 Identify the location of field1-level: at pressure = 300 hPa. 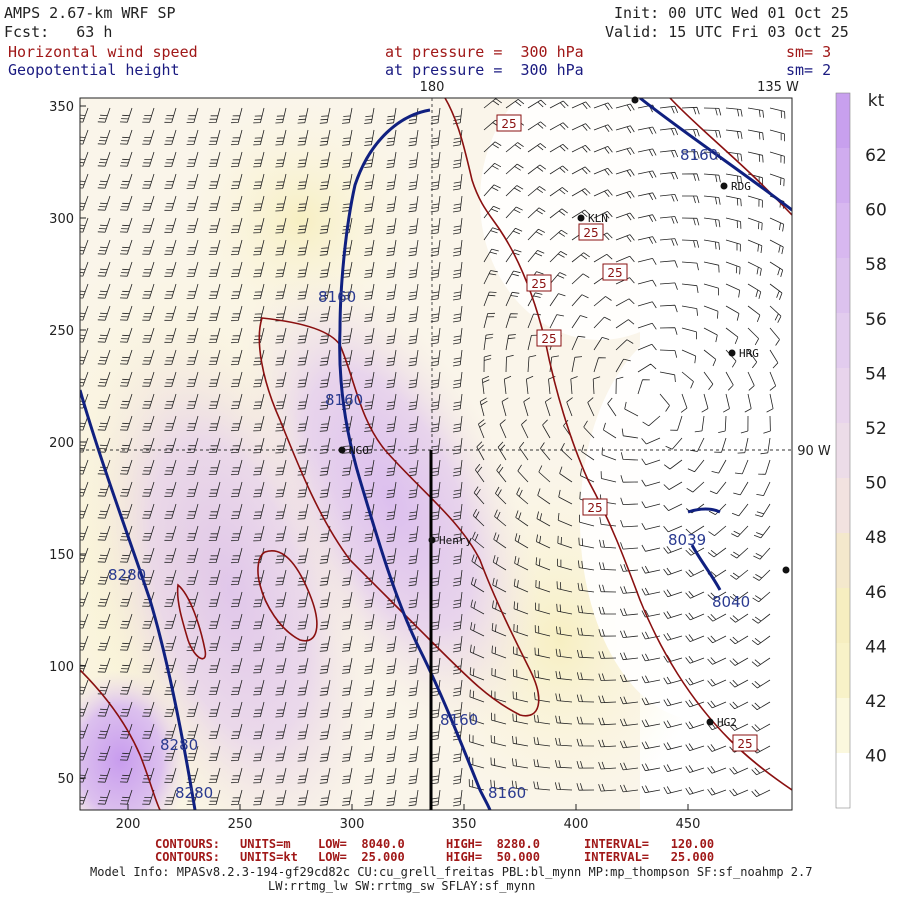
(484, 52).